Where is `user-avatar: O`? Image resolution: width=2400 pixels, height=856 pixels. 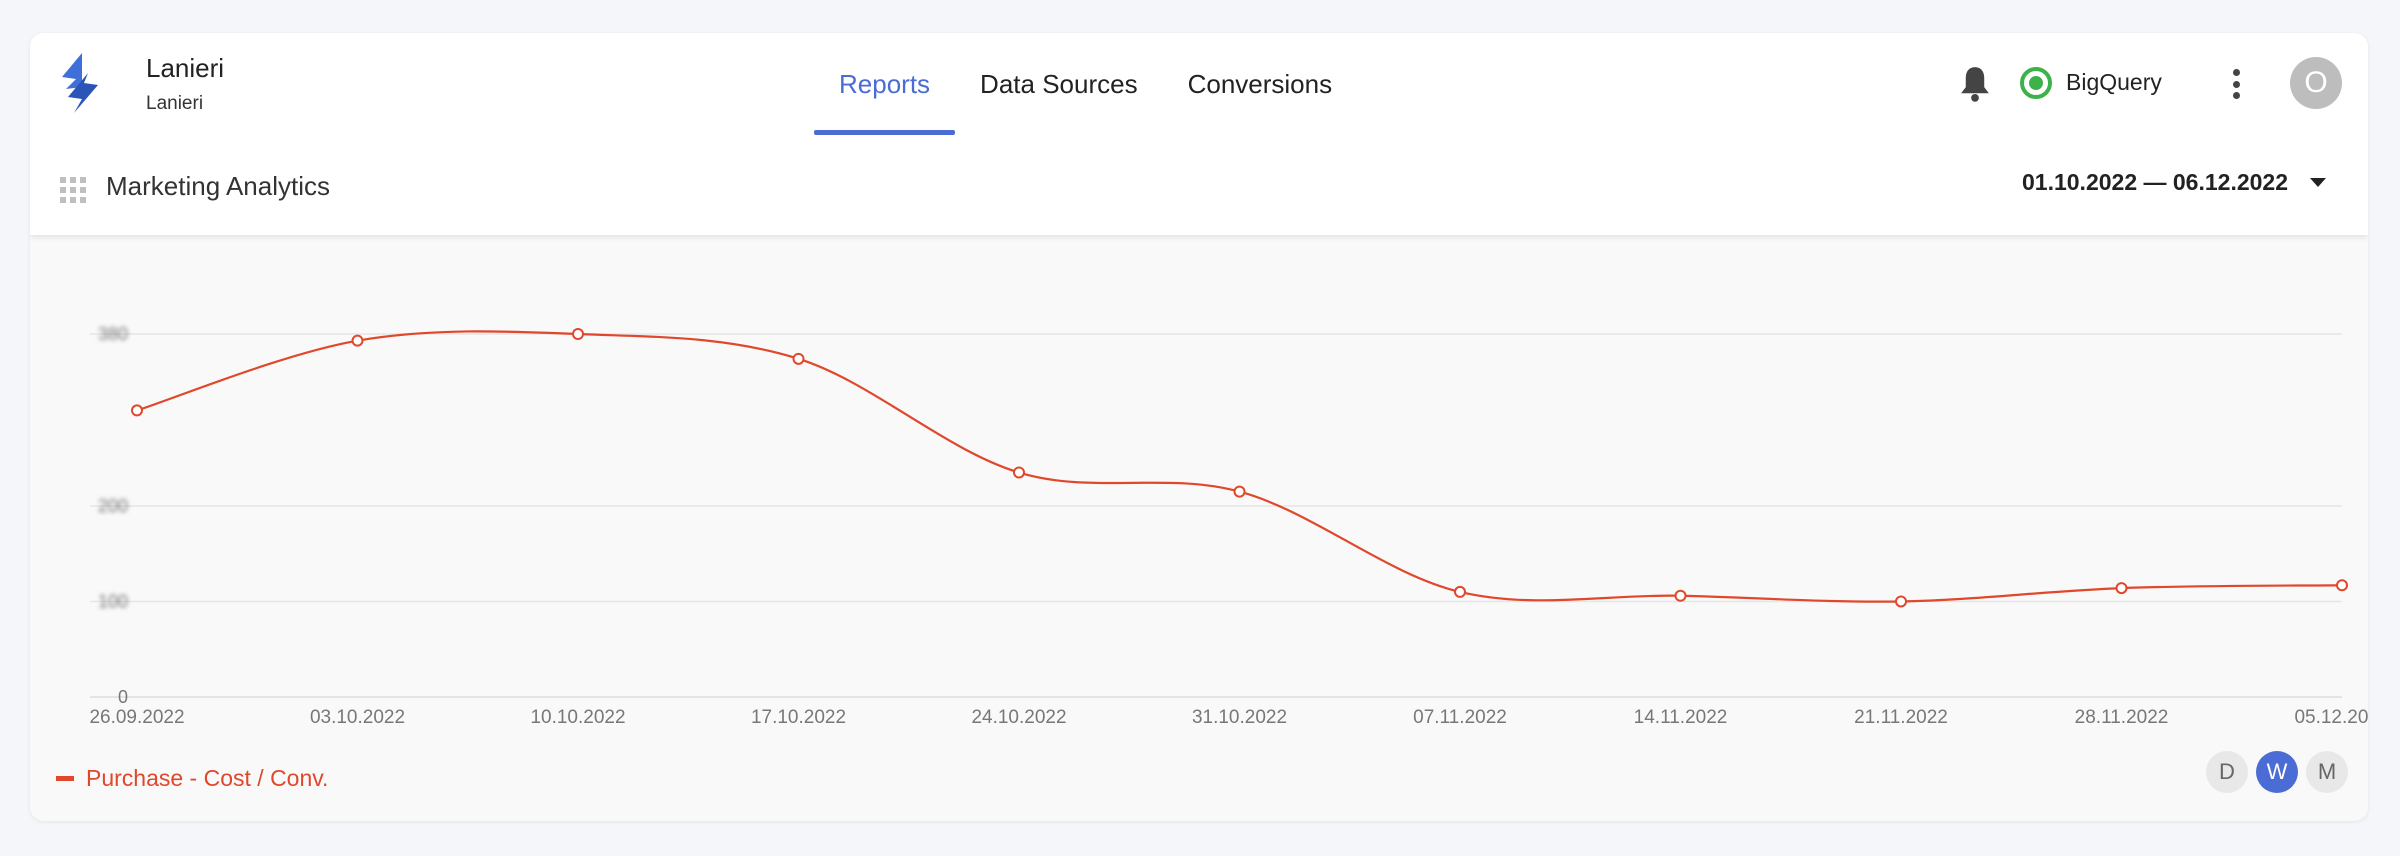 user-avatar: O is located at coordinates (2316, 83).